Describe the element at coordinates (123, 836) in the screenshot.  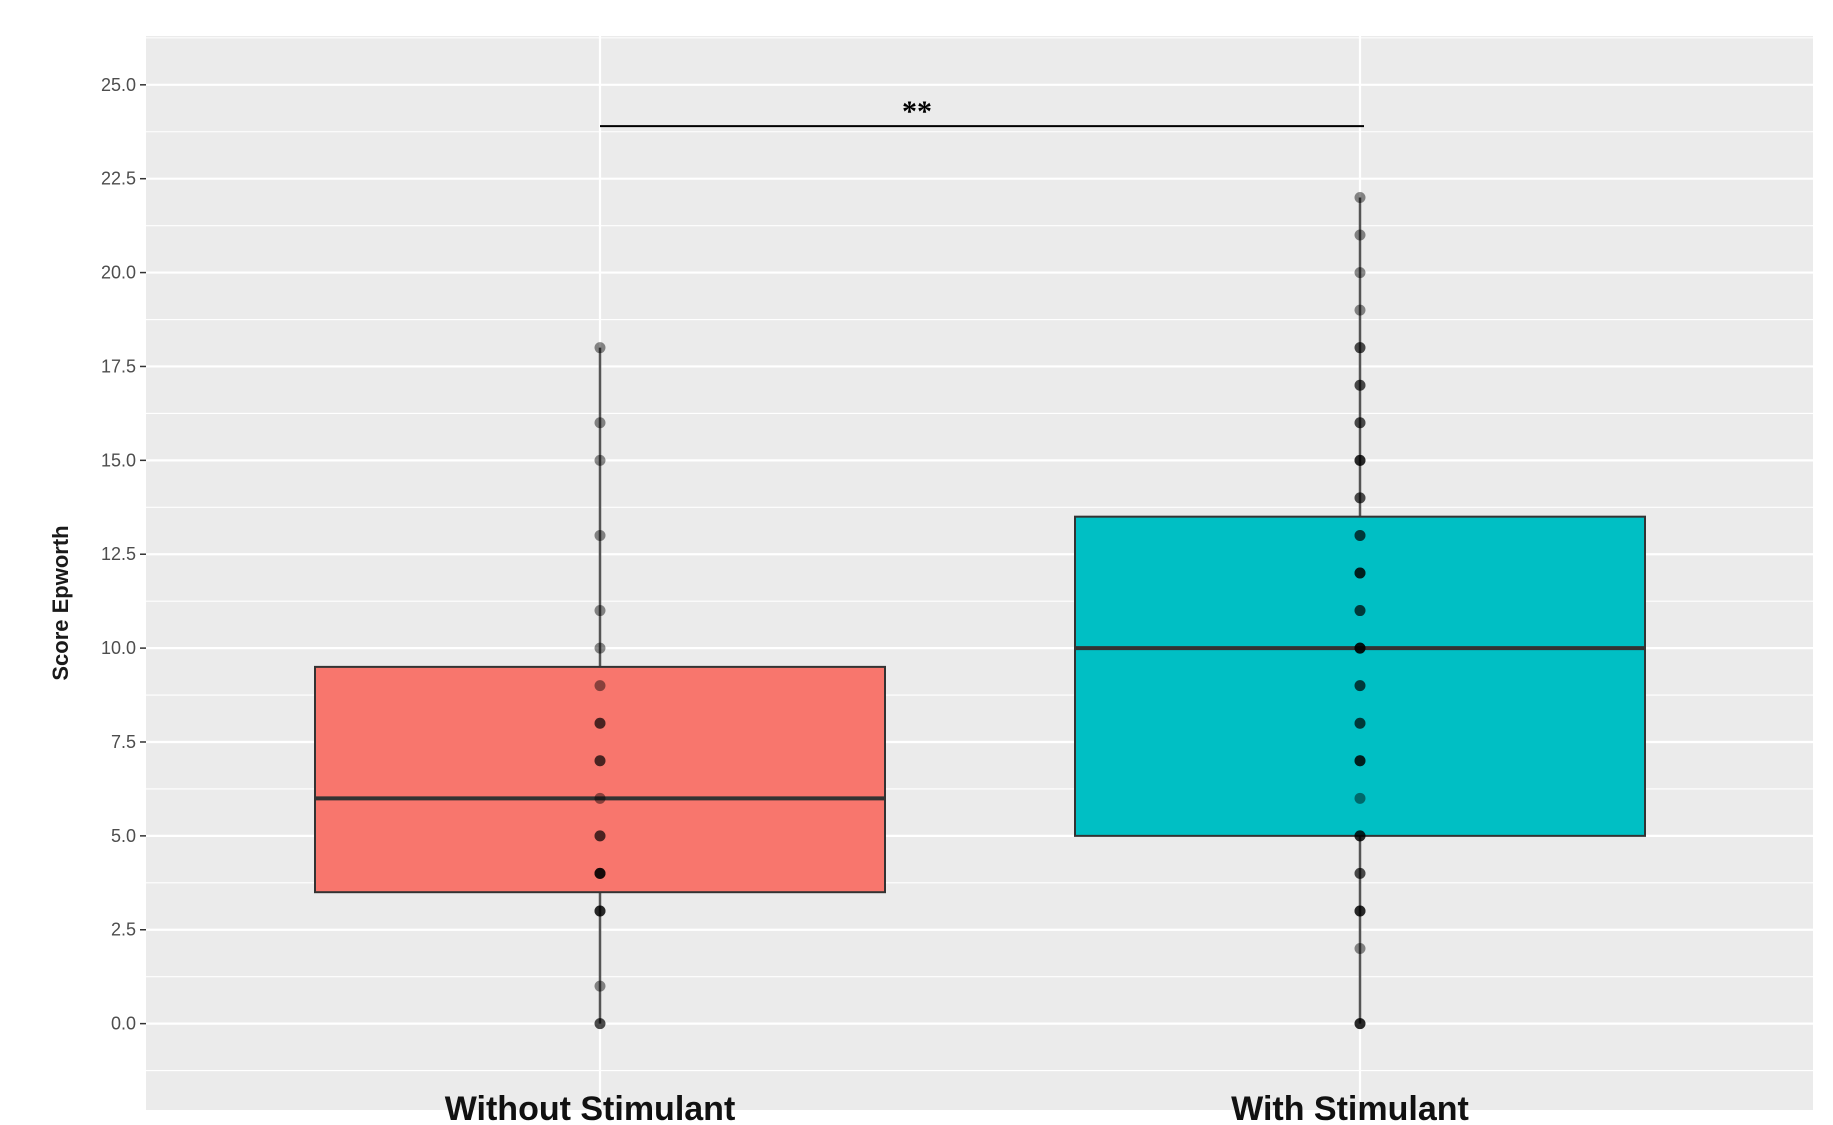
I see `y-tick-label: 5.0` at that location.